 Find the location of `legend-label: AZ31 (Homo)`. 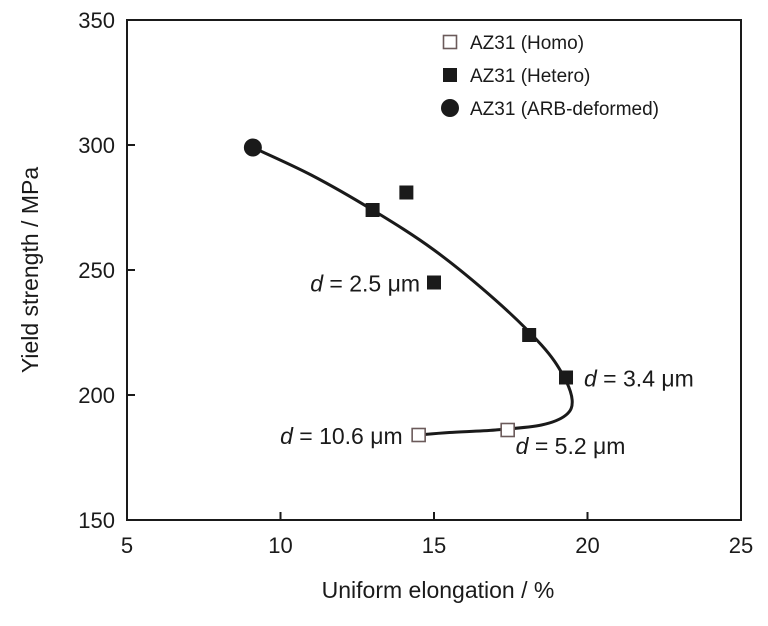

legend-label: AZ31 (Homo) is located at coordinates (527, 43).